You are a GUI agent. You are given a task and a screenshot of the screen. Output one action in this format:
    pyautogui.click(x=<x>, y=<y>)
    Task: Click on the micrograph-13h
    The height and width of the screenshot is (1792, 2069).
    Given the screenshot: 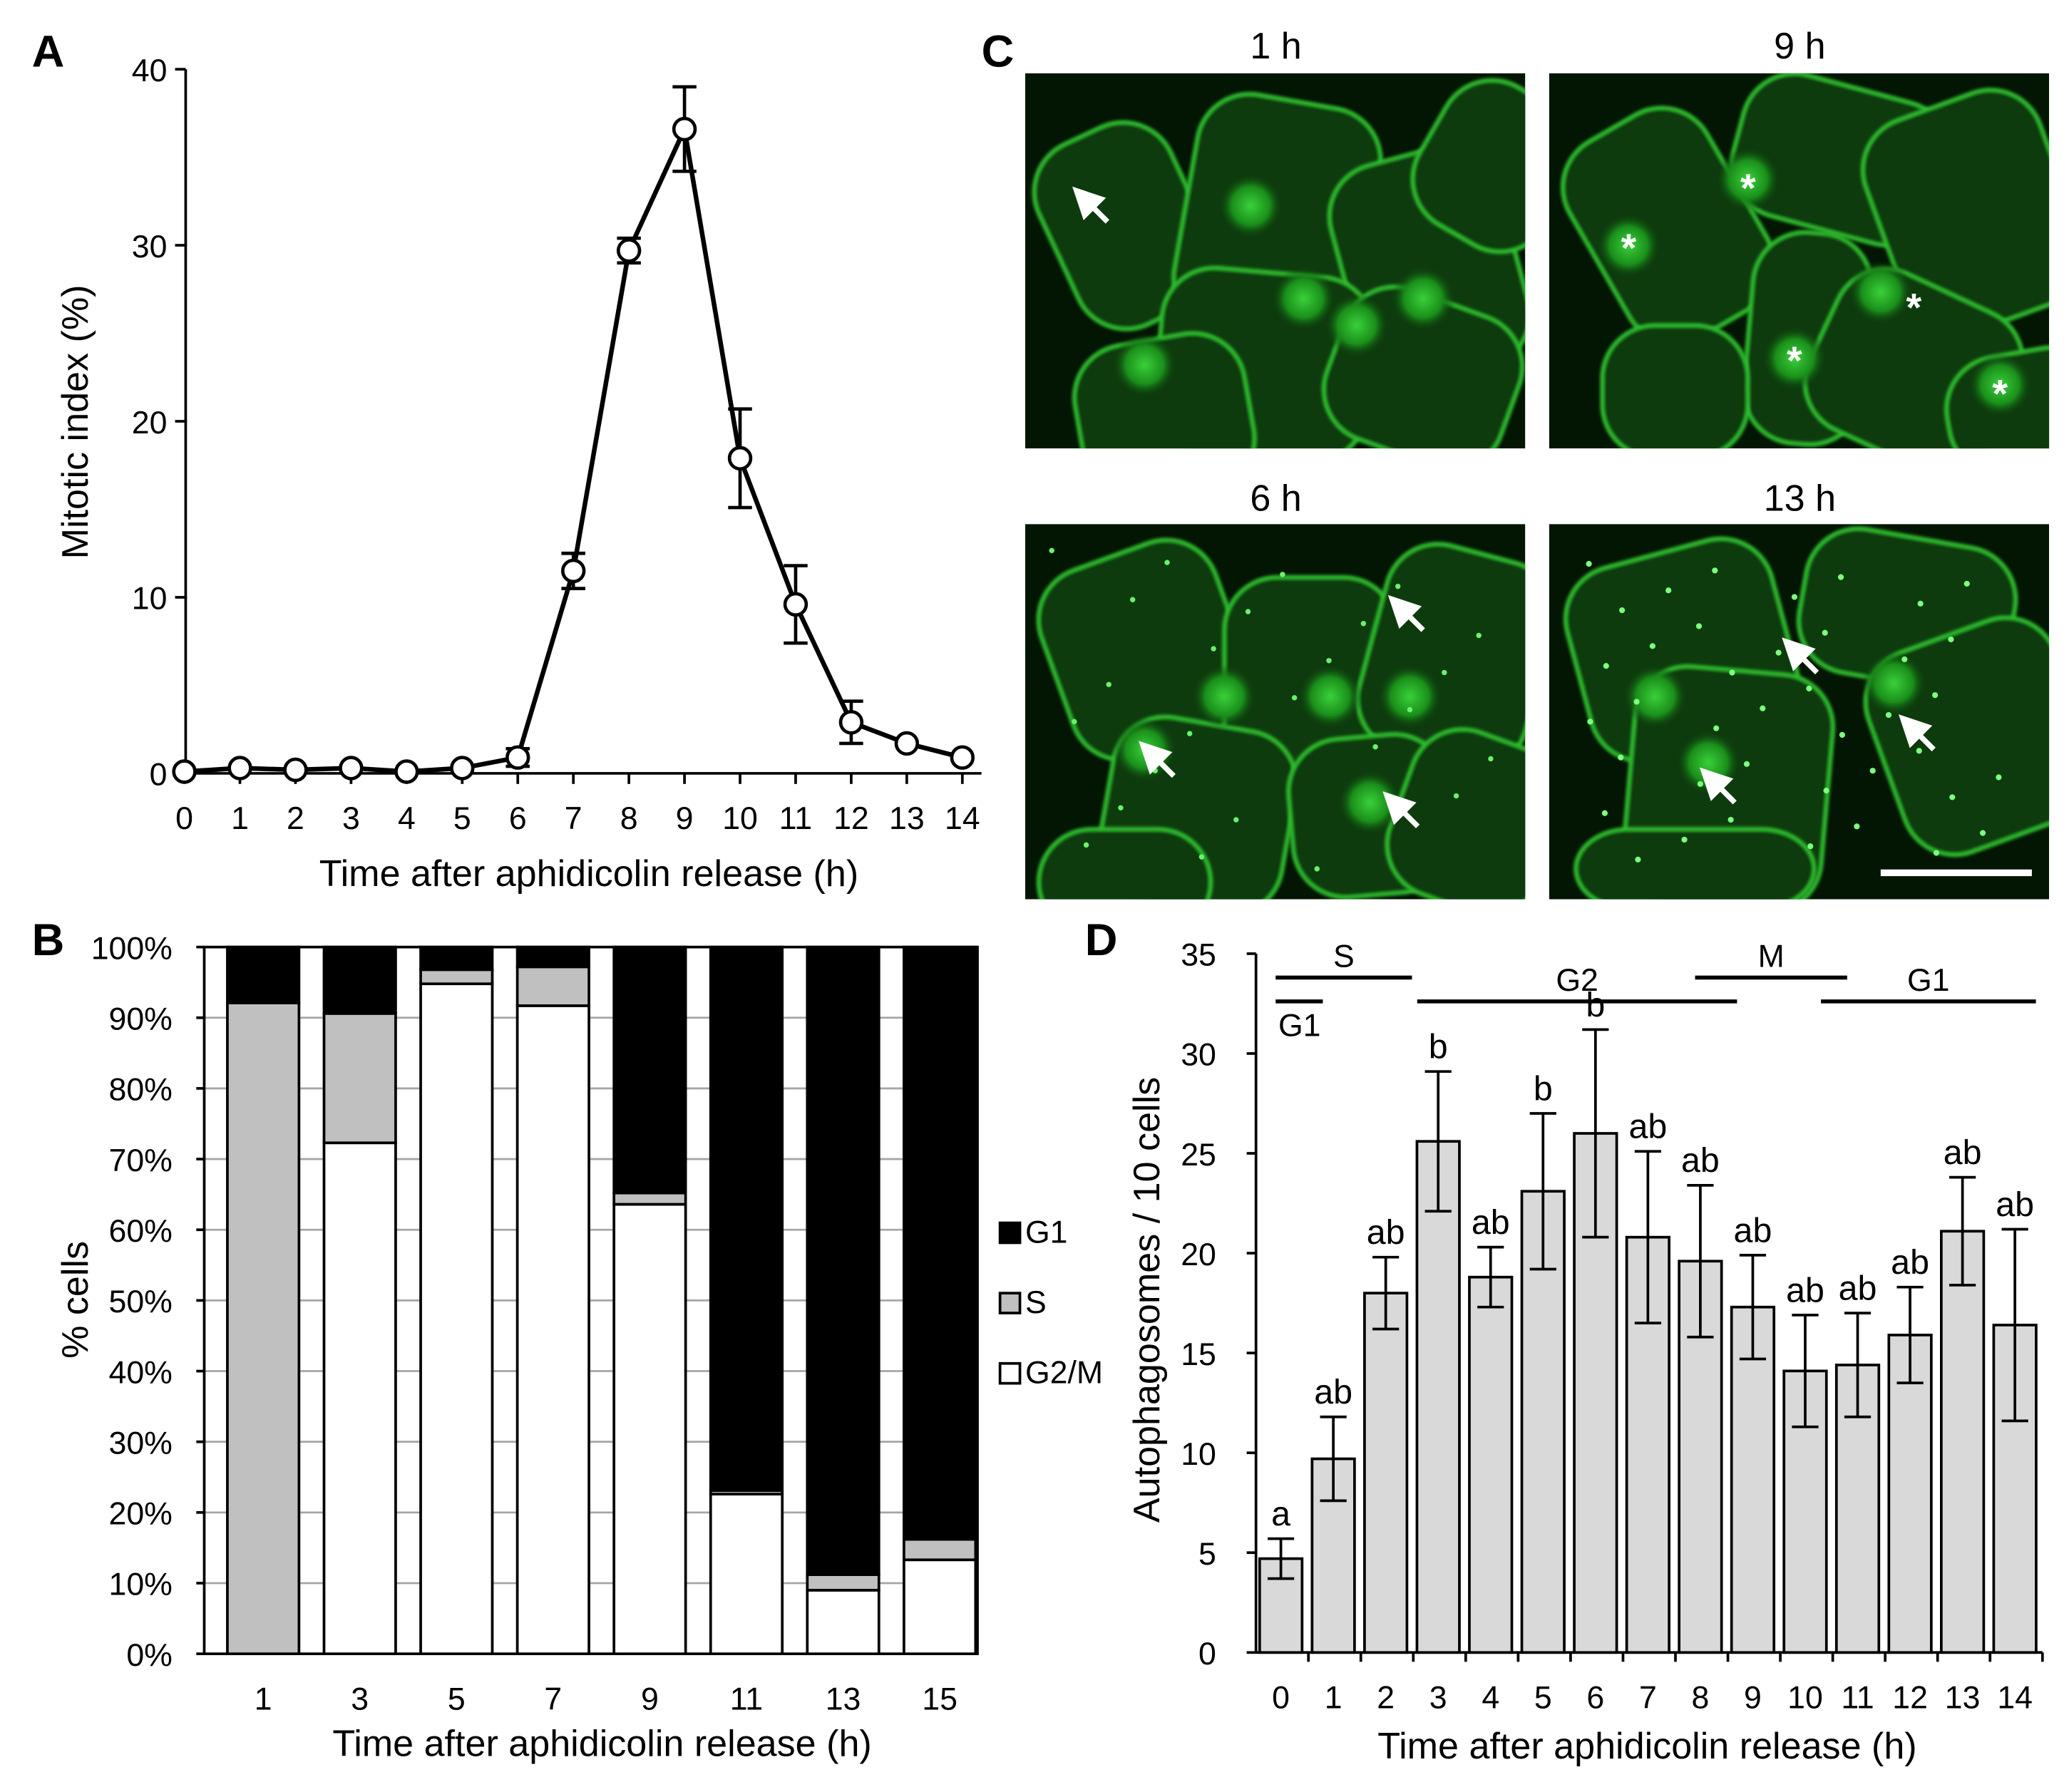 What is the action you would take?
    pyautogui.click(x=1799, y=712)
    